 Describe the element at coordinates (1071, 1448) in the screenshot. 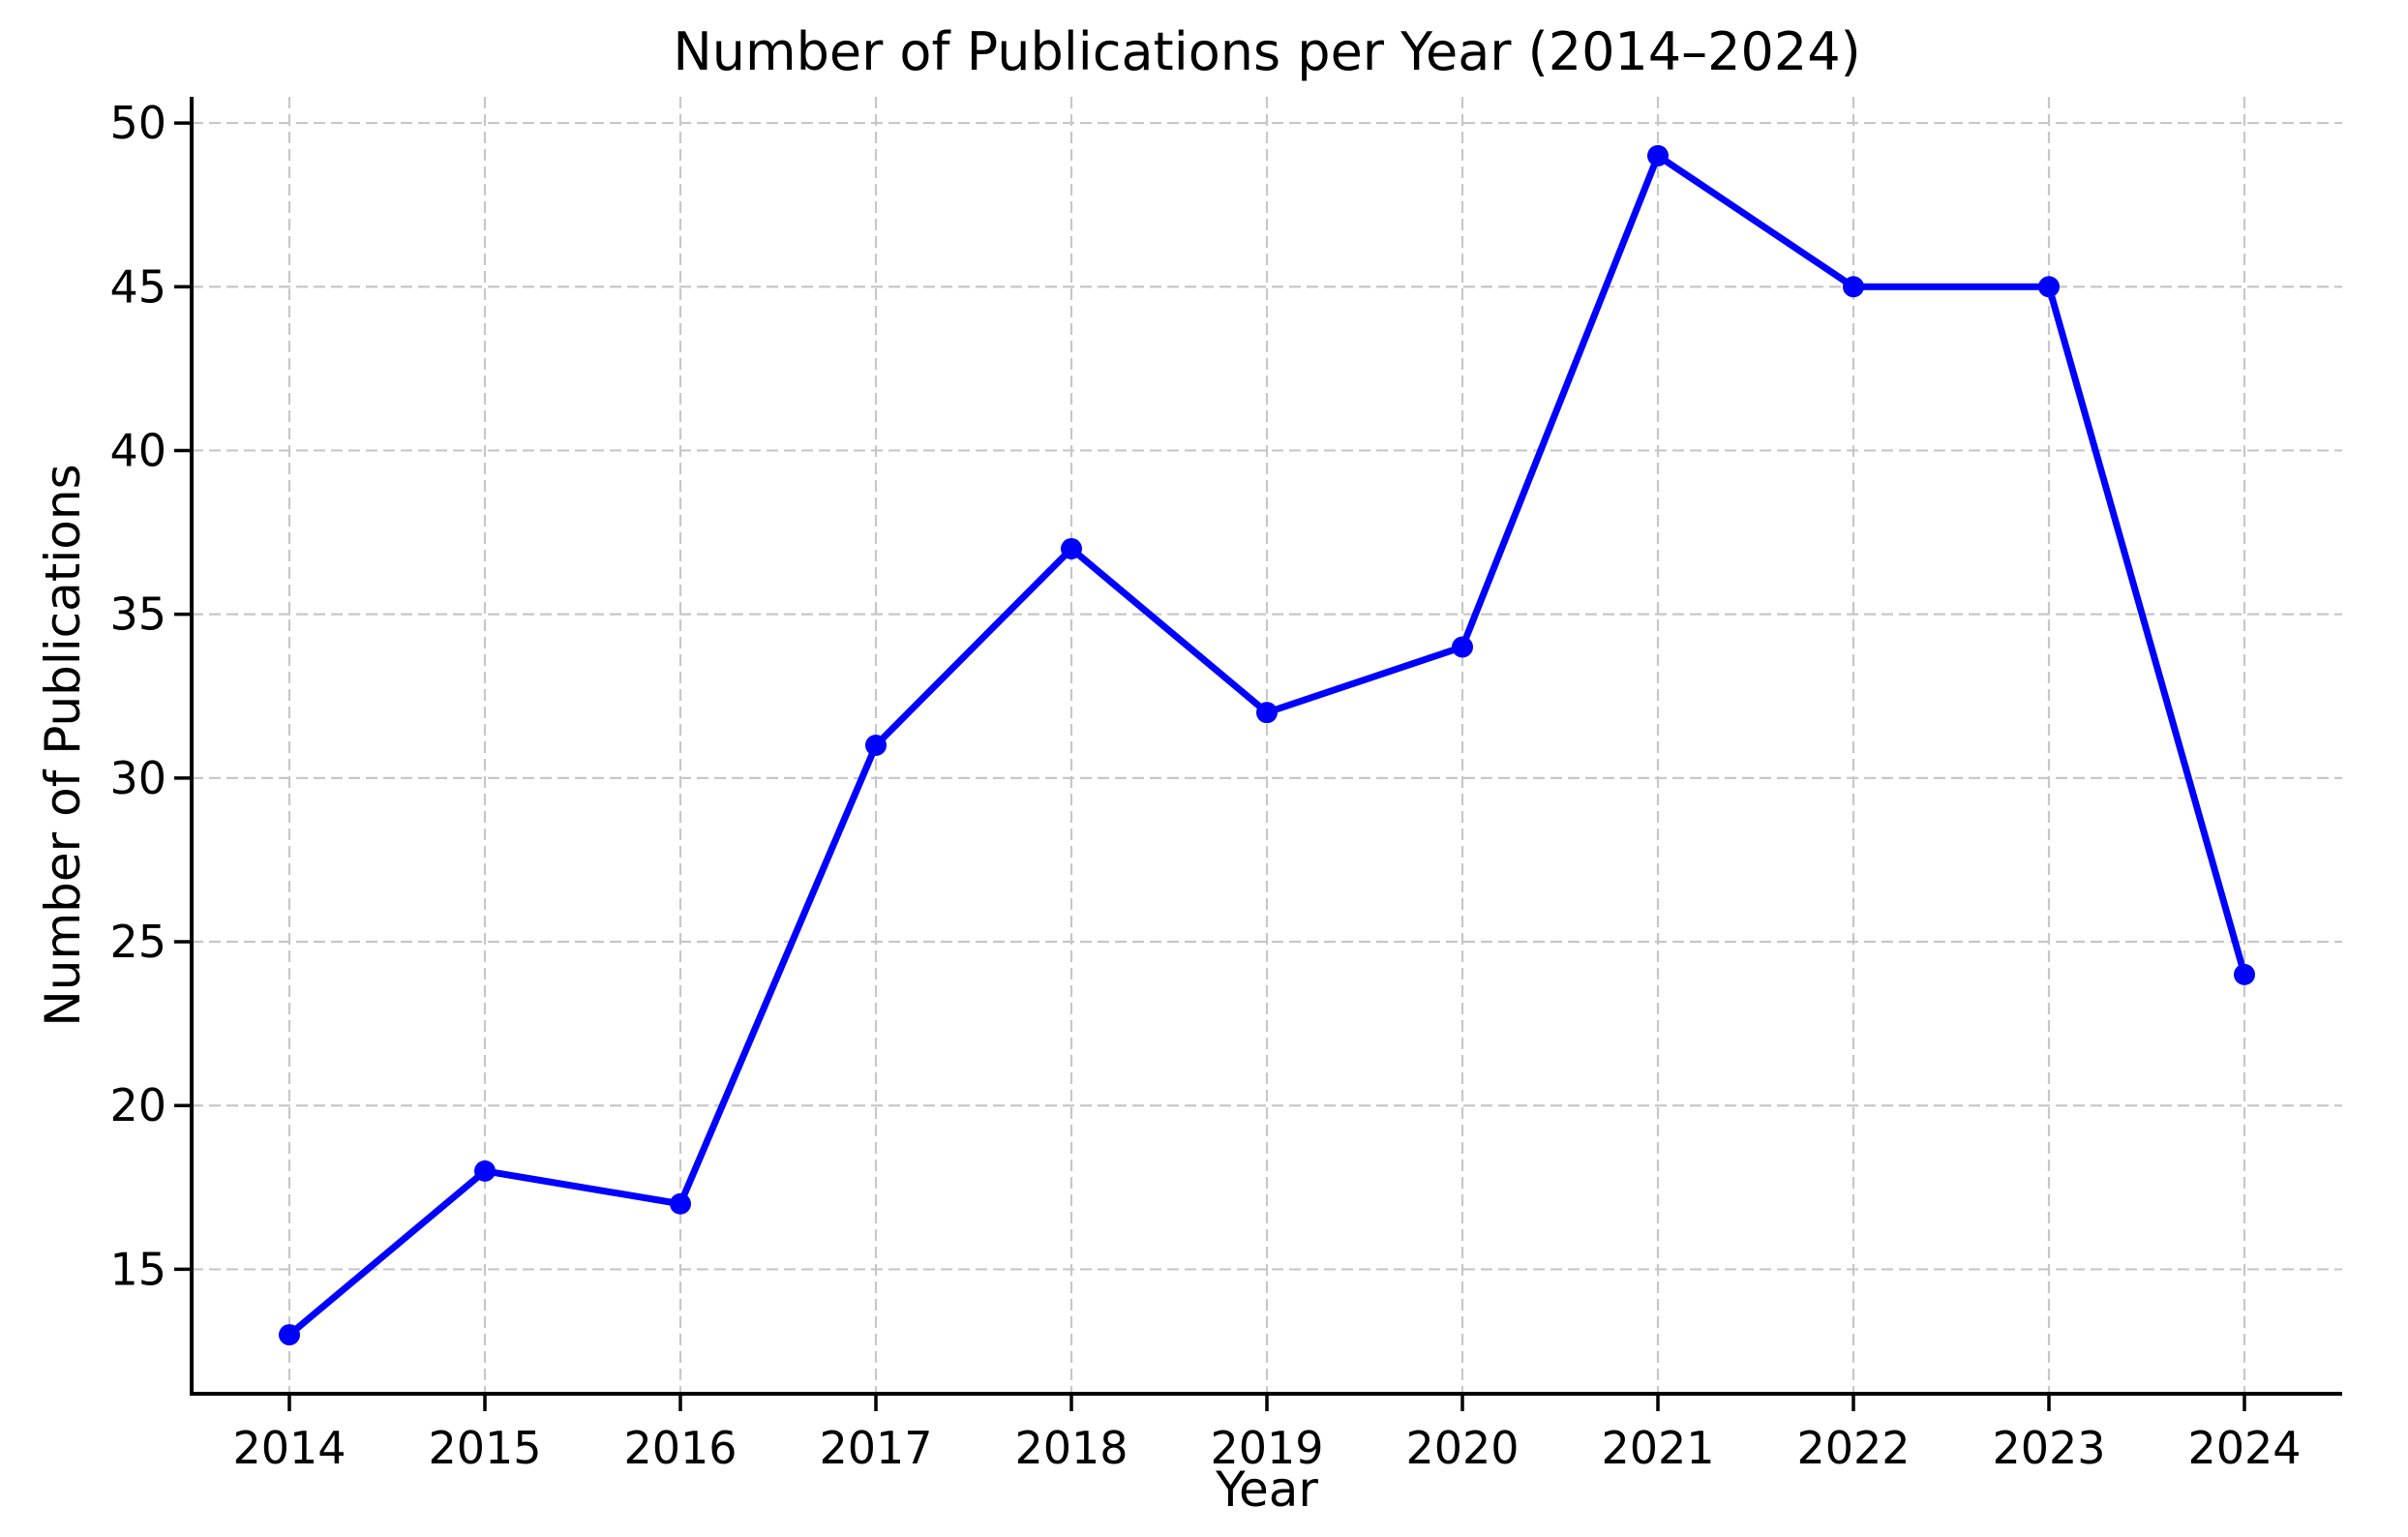

I see `x-tick-label: 2018` at that location.